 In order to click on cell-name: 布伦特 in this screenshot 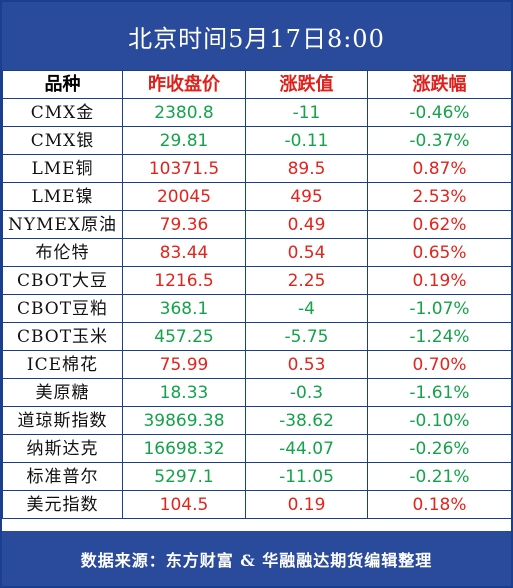, I will do `click(62, 252)`.